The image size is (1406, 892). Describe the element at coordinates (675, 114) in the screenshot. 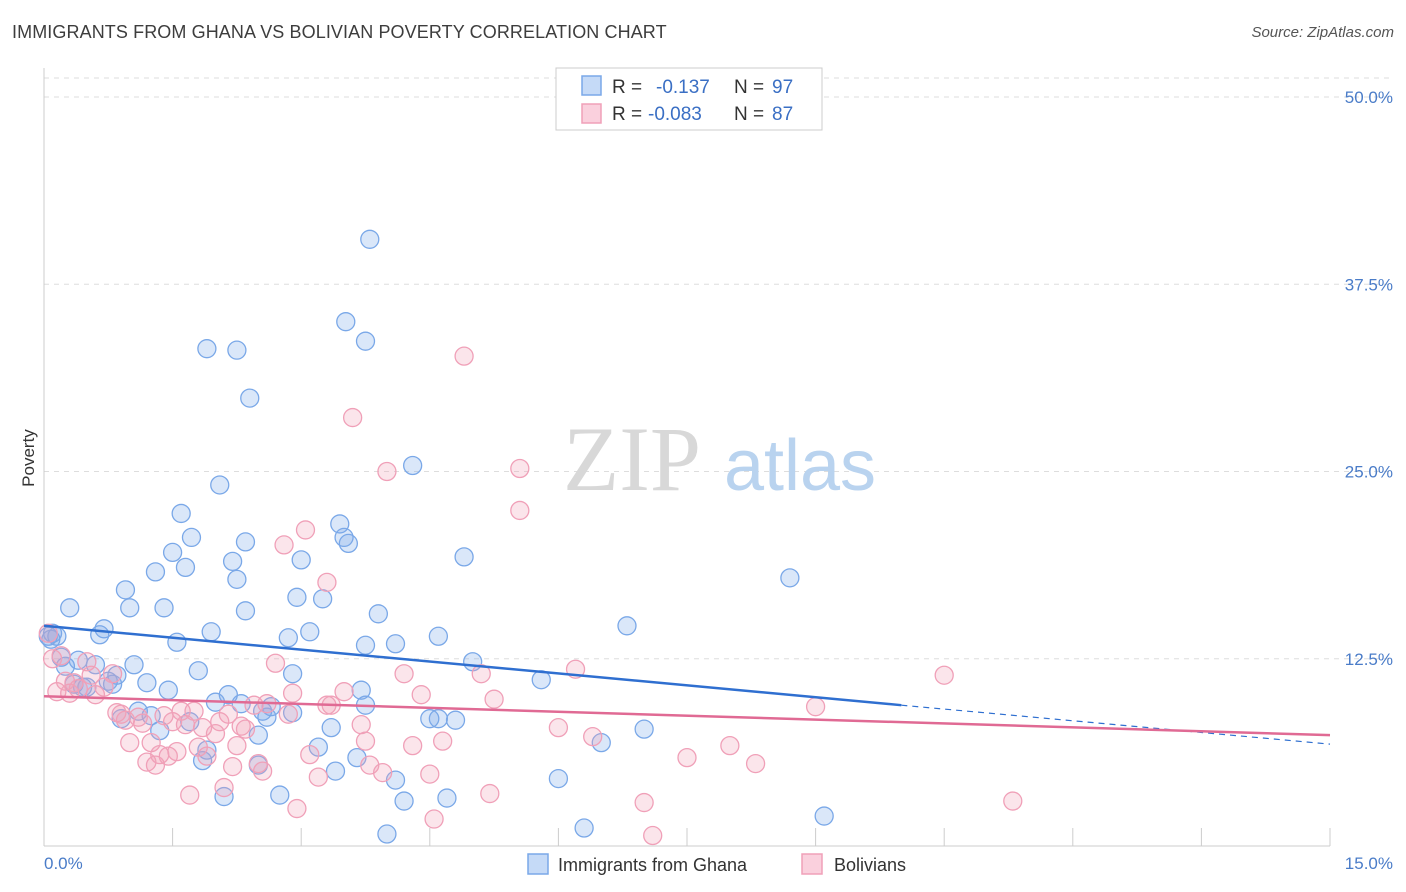

I see `legend-r-value-bolivians: -0.083` at that location.